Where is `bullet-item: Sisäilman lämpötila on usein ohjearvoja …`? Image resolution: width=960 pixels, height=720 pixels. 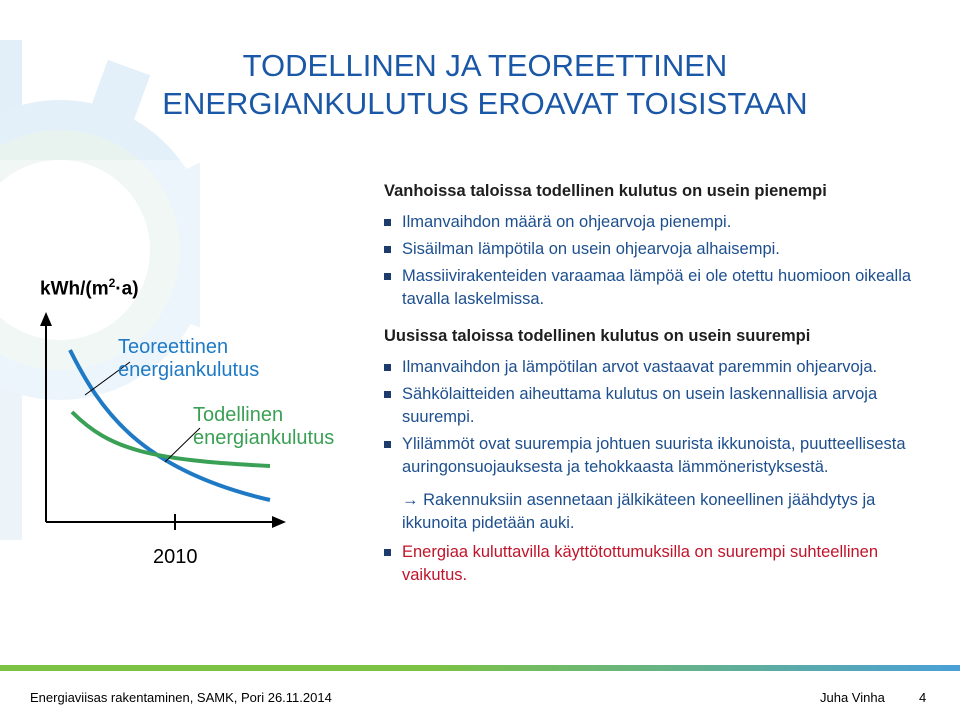
bullet-item: Sisäilman lämpötila on usein ohjearvoja … is located at coordinates (654, 249).